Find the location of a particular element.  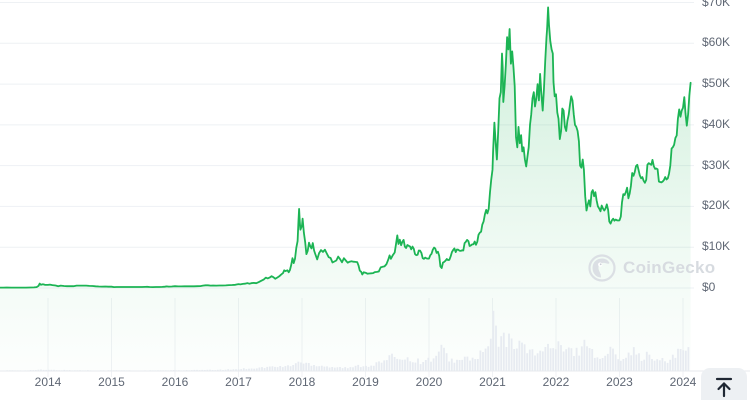

y-axis-tick-label: $30K is located at coordinates (716, 164).